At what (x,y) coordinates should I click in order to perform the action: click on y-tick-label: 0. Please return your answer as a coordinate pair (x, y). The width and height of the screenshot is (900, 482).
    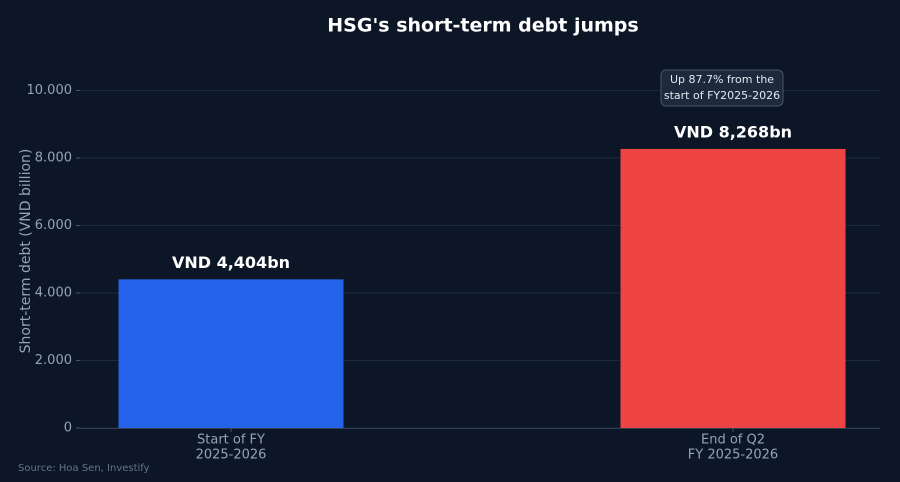
    Looking at the image, I should click on (68, 428).